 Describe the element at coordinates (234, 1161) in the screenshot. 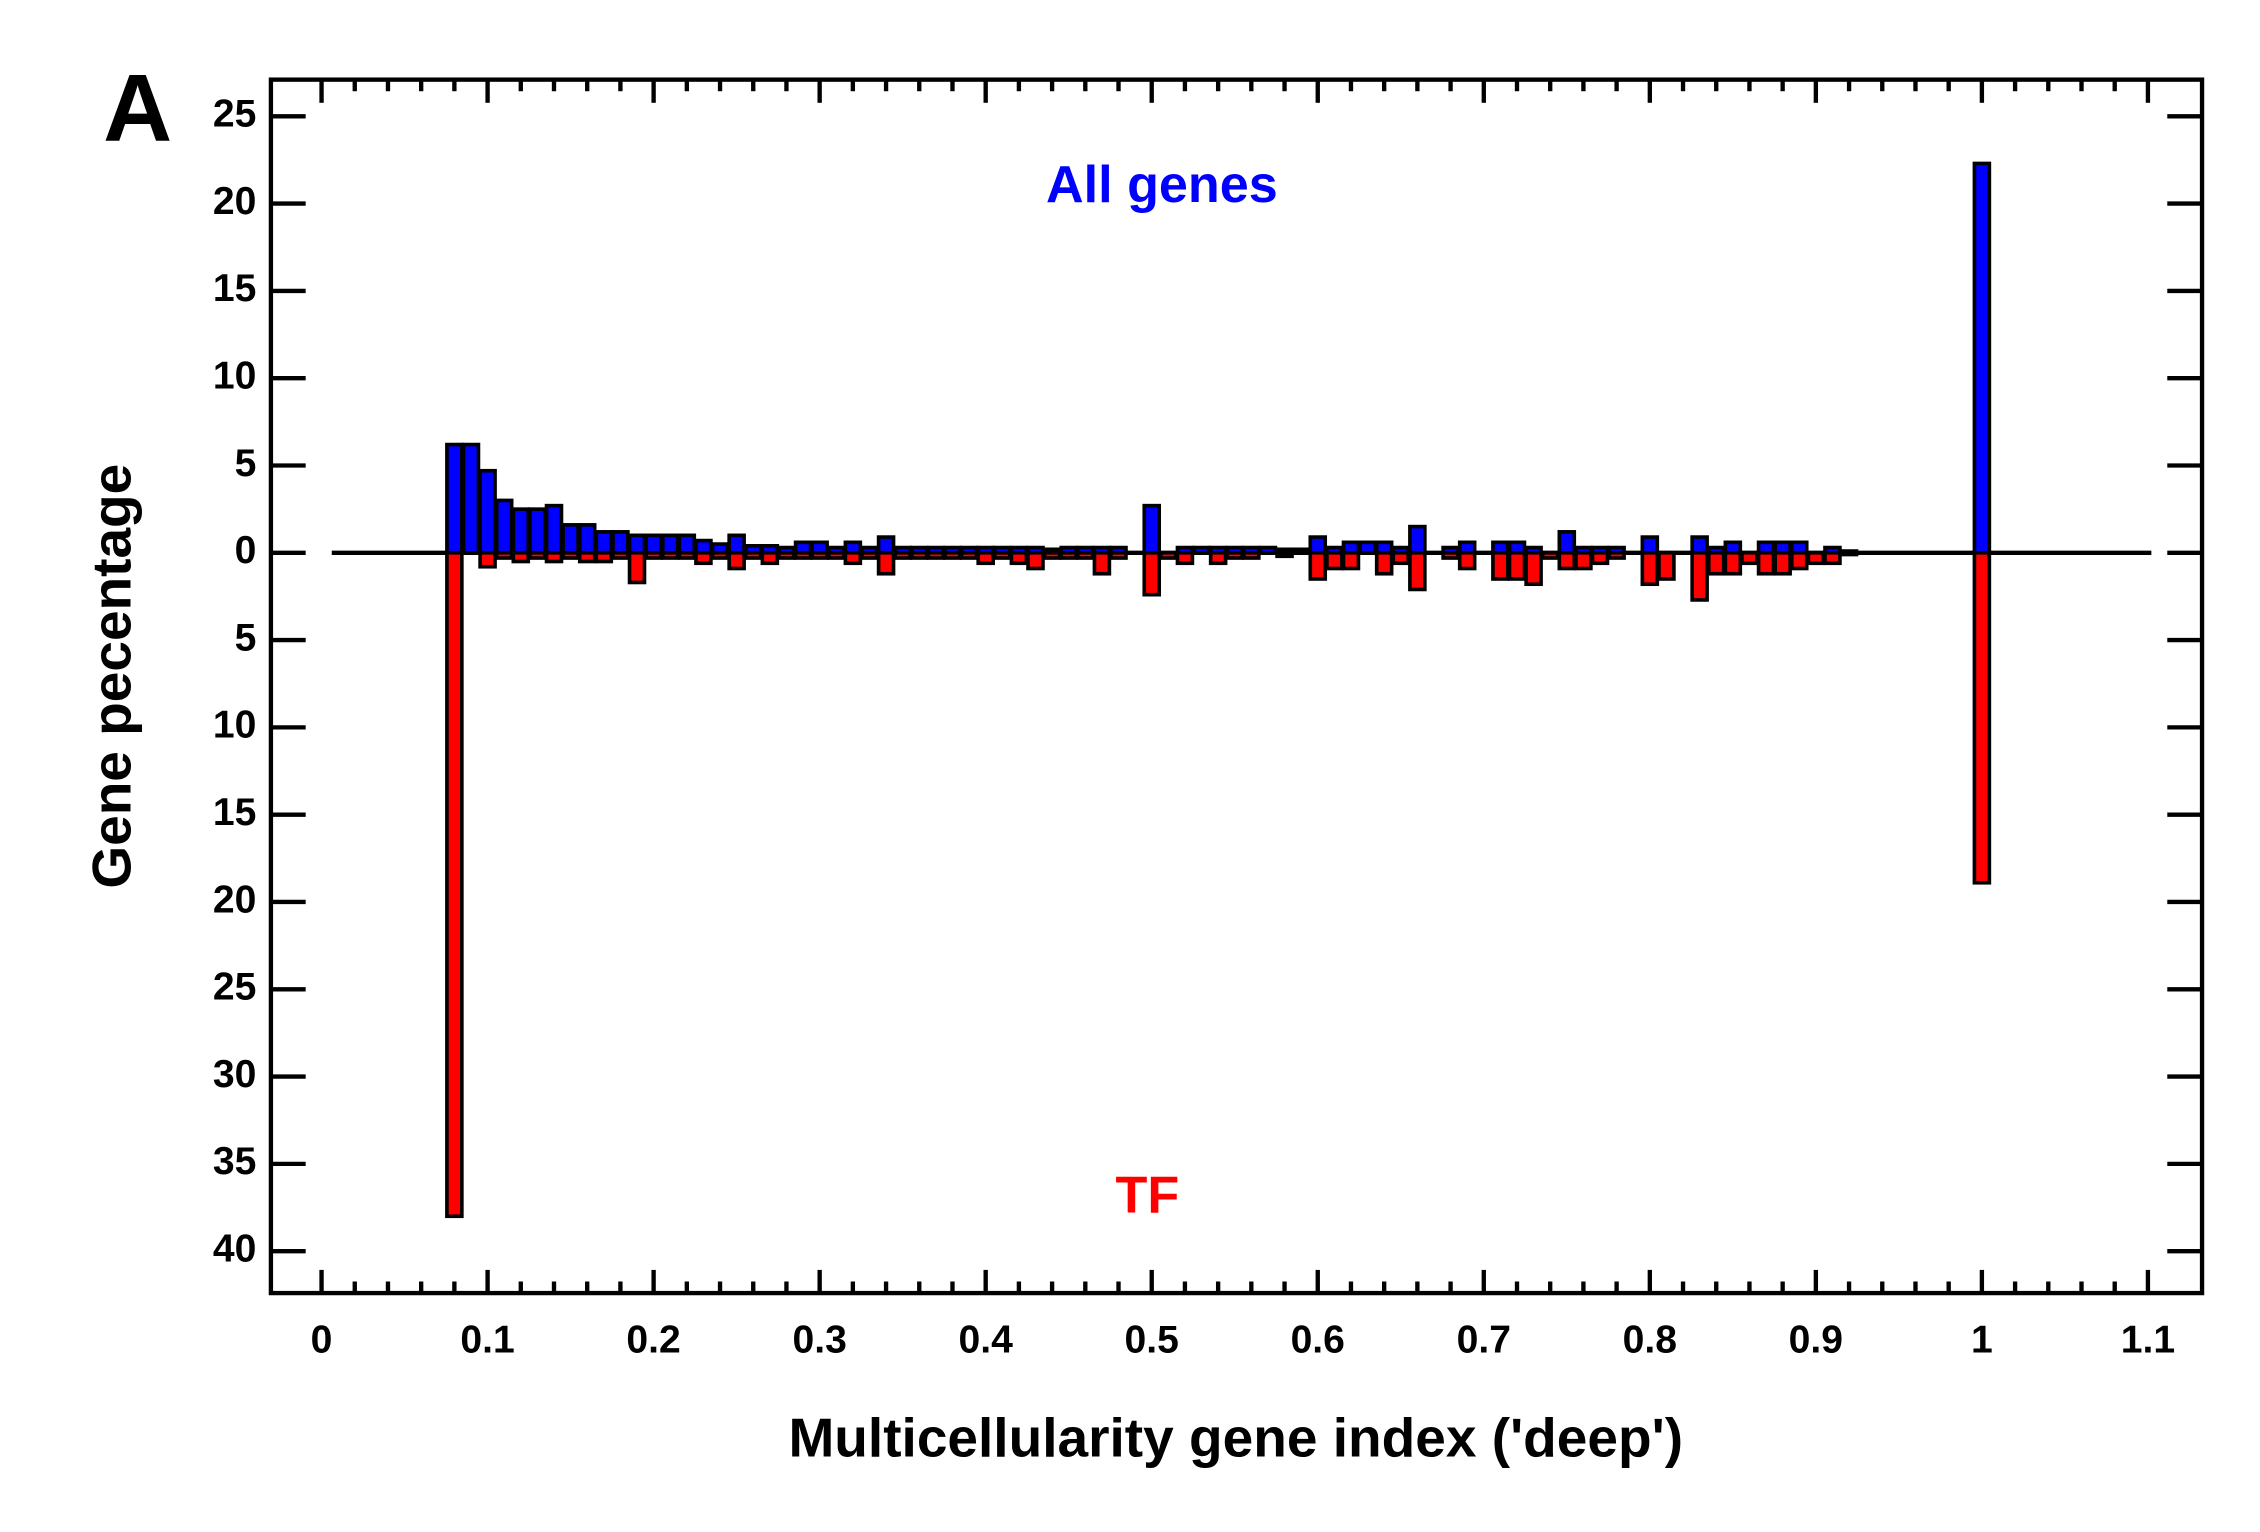

I see `y-tick-label: 35` at that location.